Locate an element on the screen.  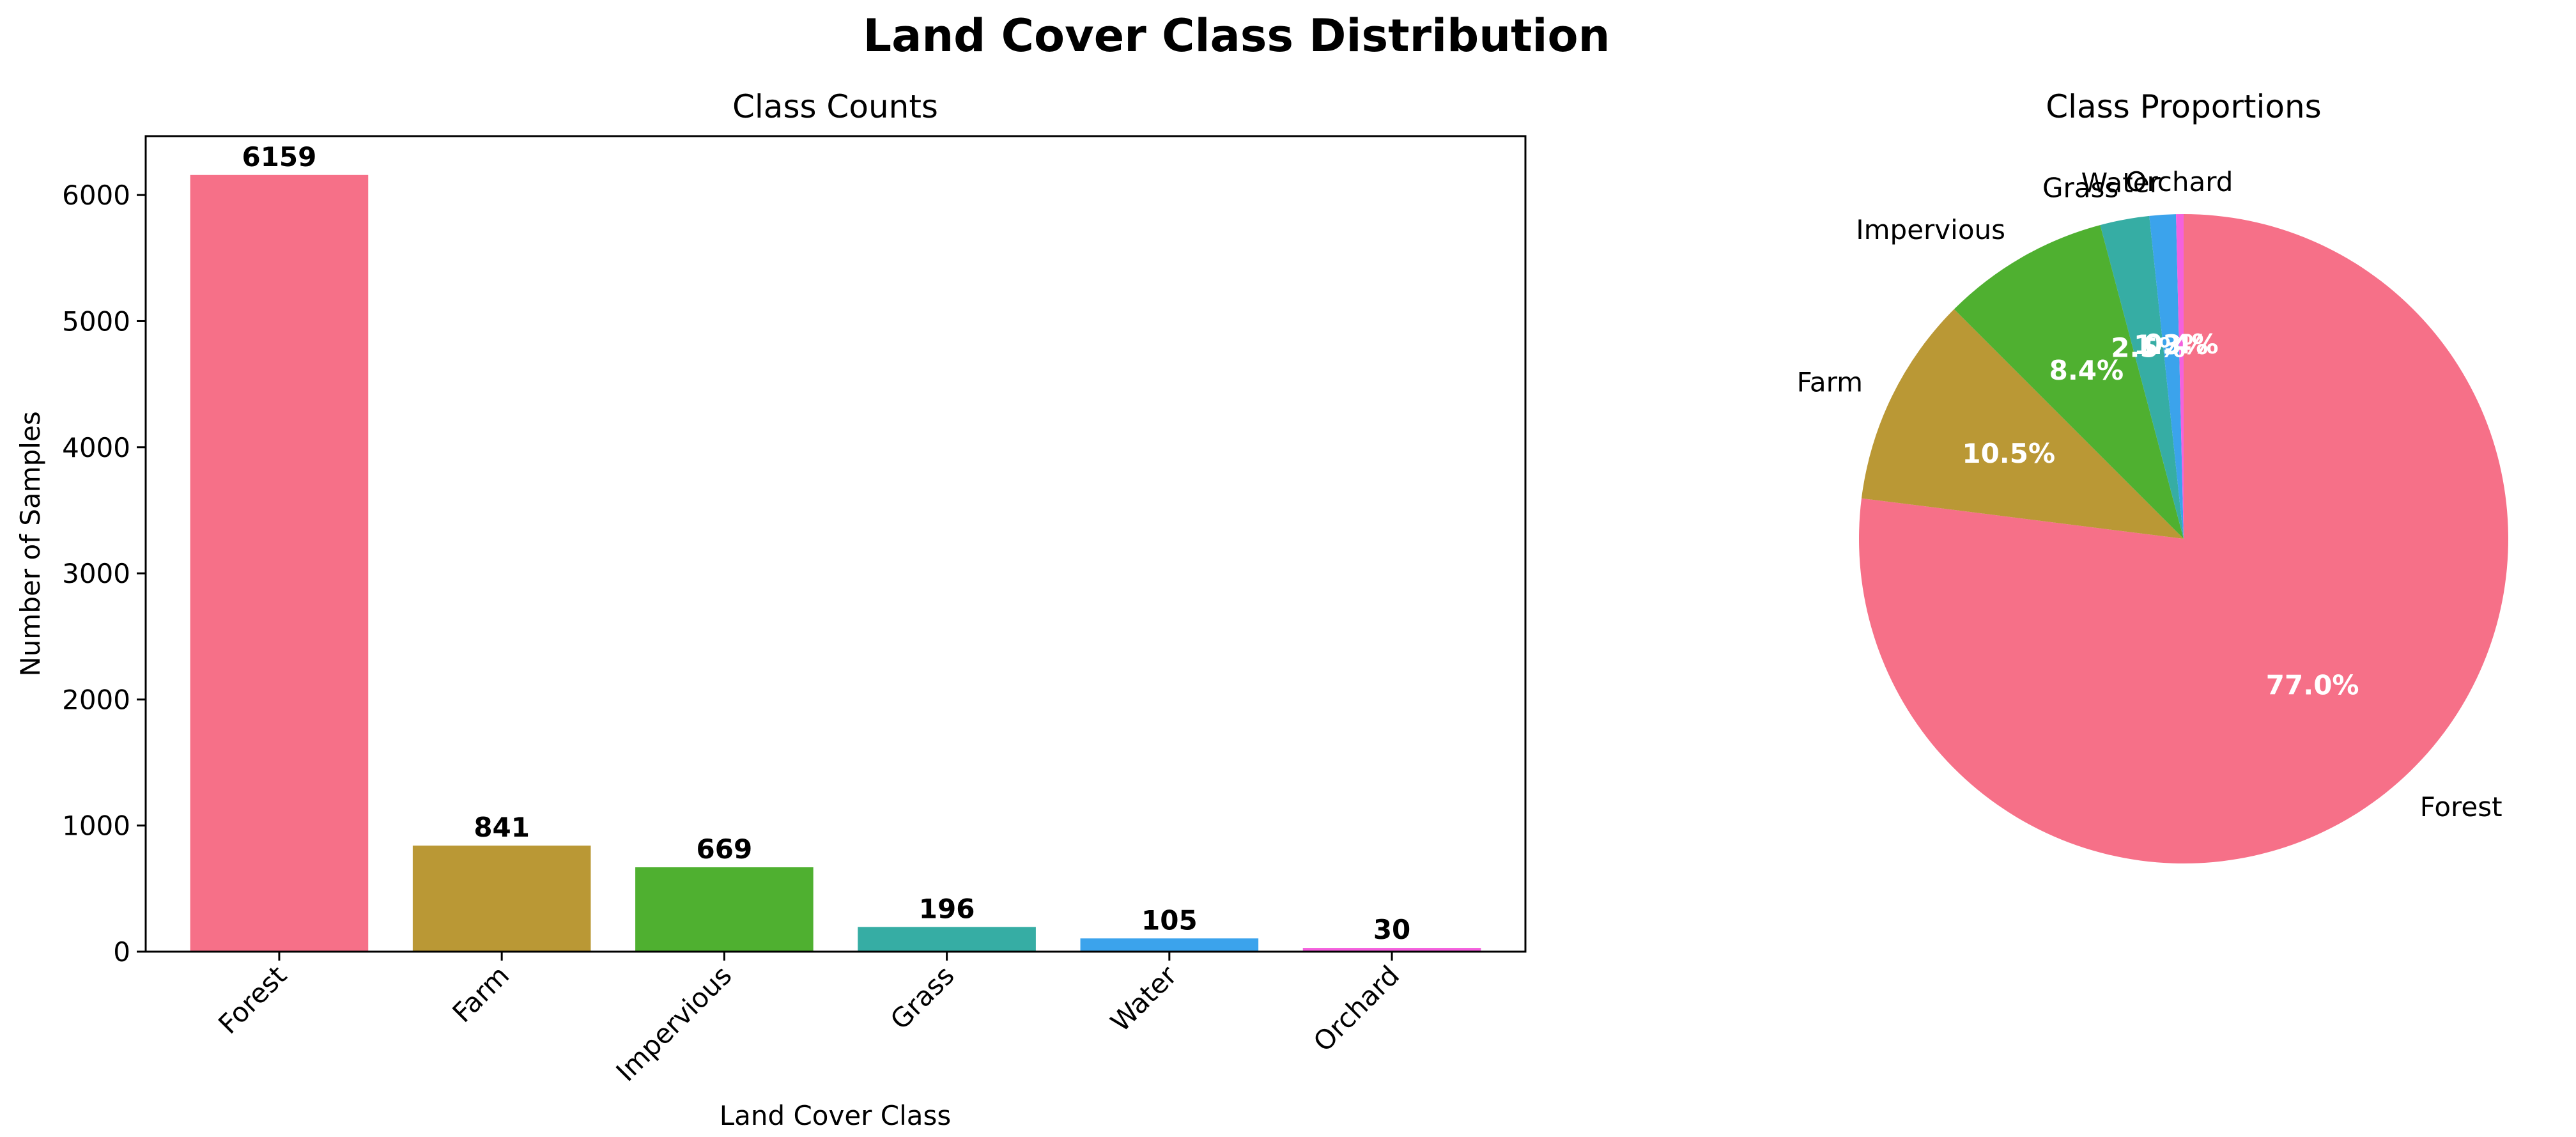
pie-label-orchard: Orchard is located at coordinates (2179, 181).